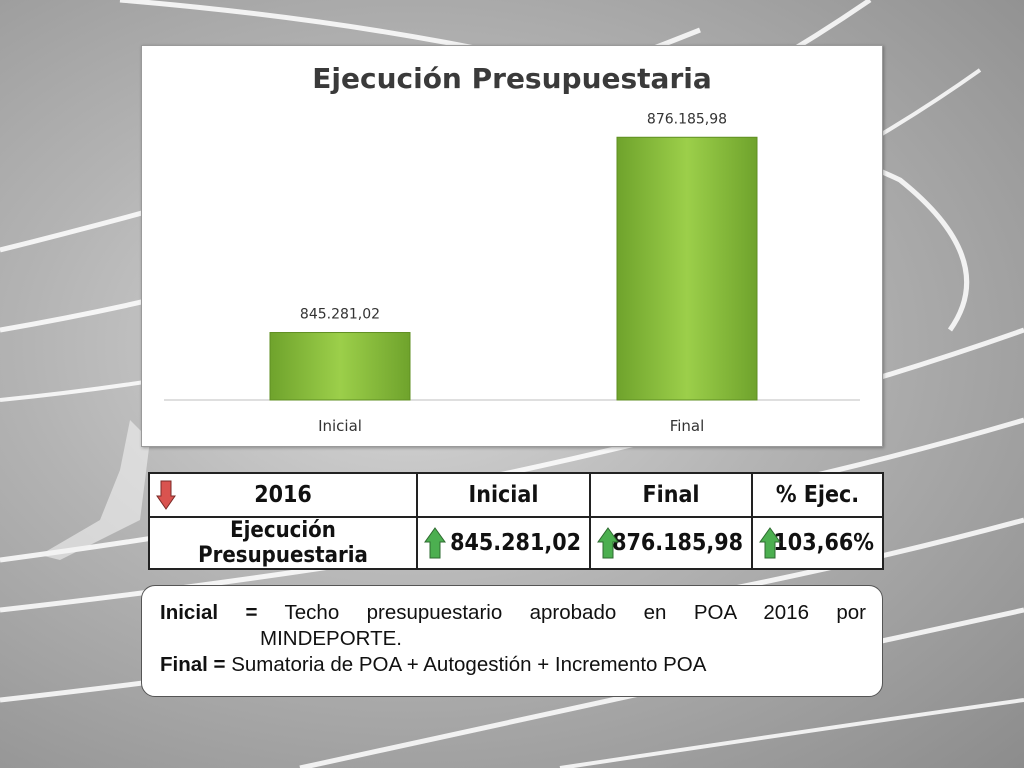 The image size is (1024, 768). I want to click on header-label: Inicial, so click(503, 495).